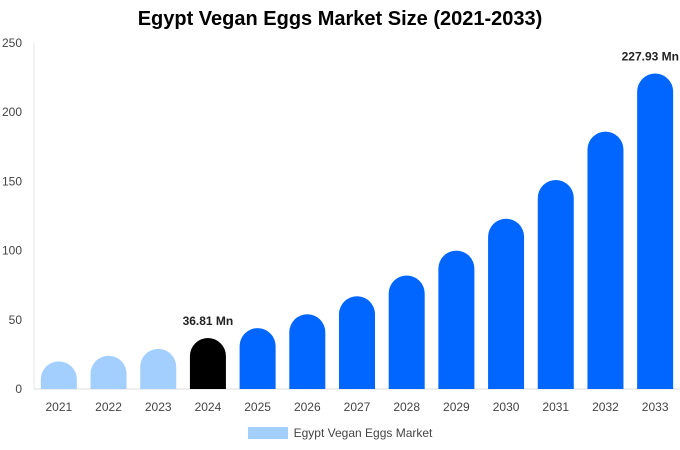 The height and width of the screenshot is (450, 680). Describe the element at coordinates (357, 407) in the screenshot. I see `x-tick-label: 2027` at that location.